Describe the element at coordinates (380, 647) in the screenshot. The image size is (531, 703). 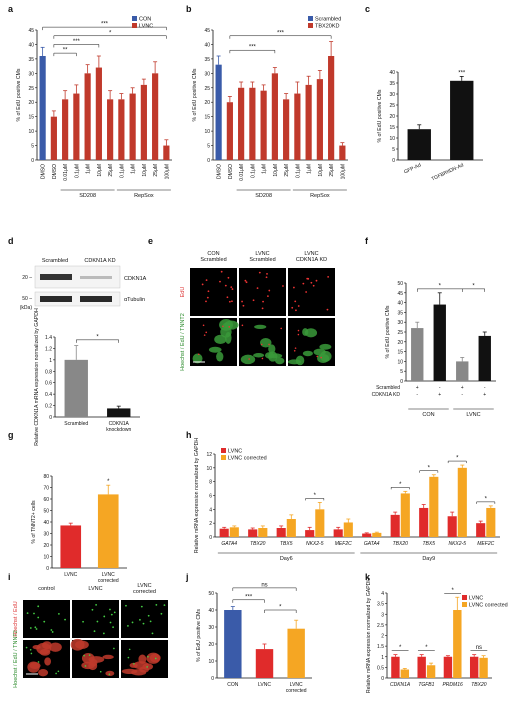
I see `y-tick-label: 1.5` at that location.